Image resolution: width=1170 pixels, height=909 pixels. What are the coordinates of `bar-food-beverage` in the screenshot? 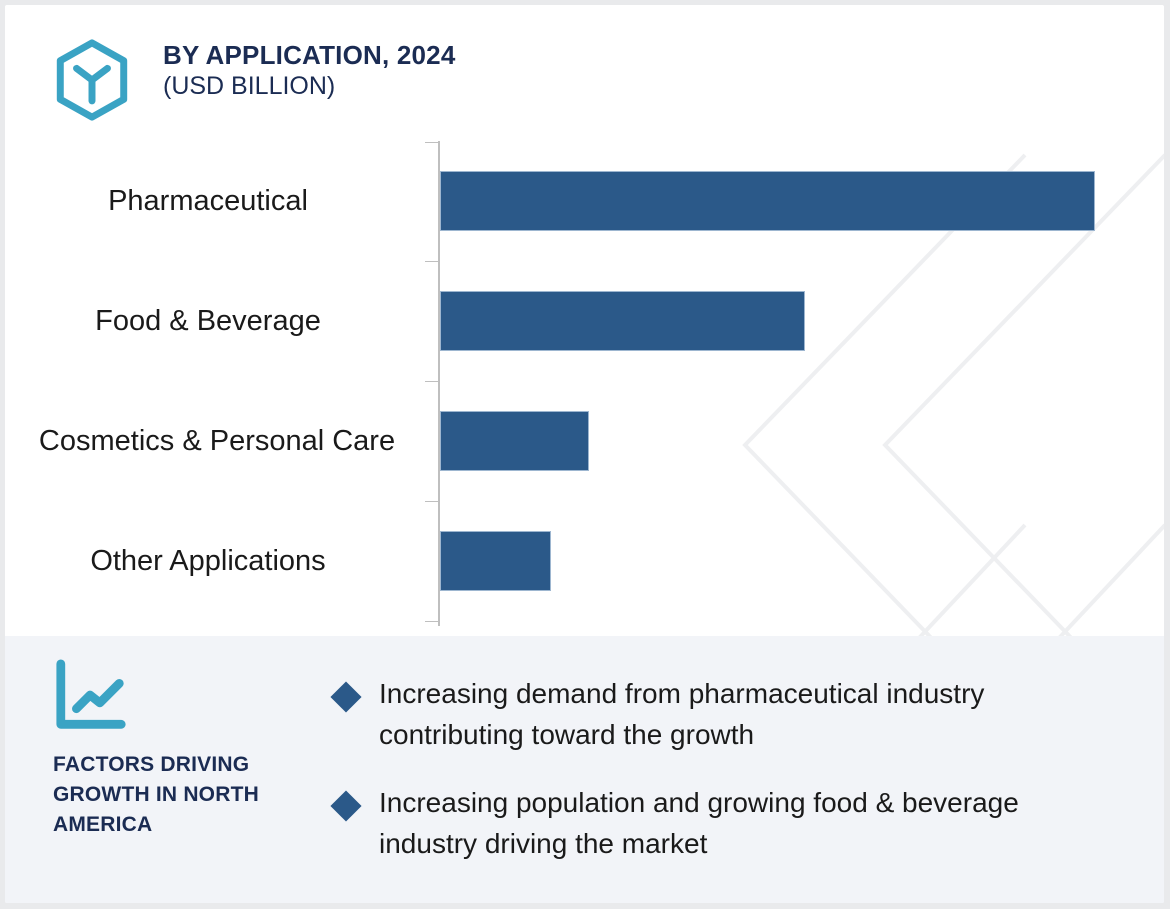 It's located at (622, 321).